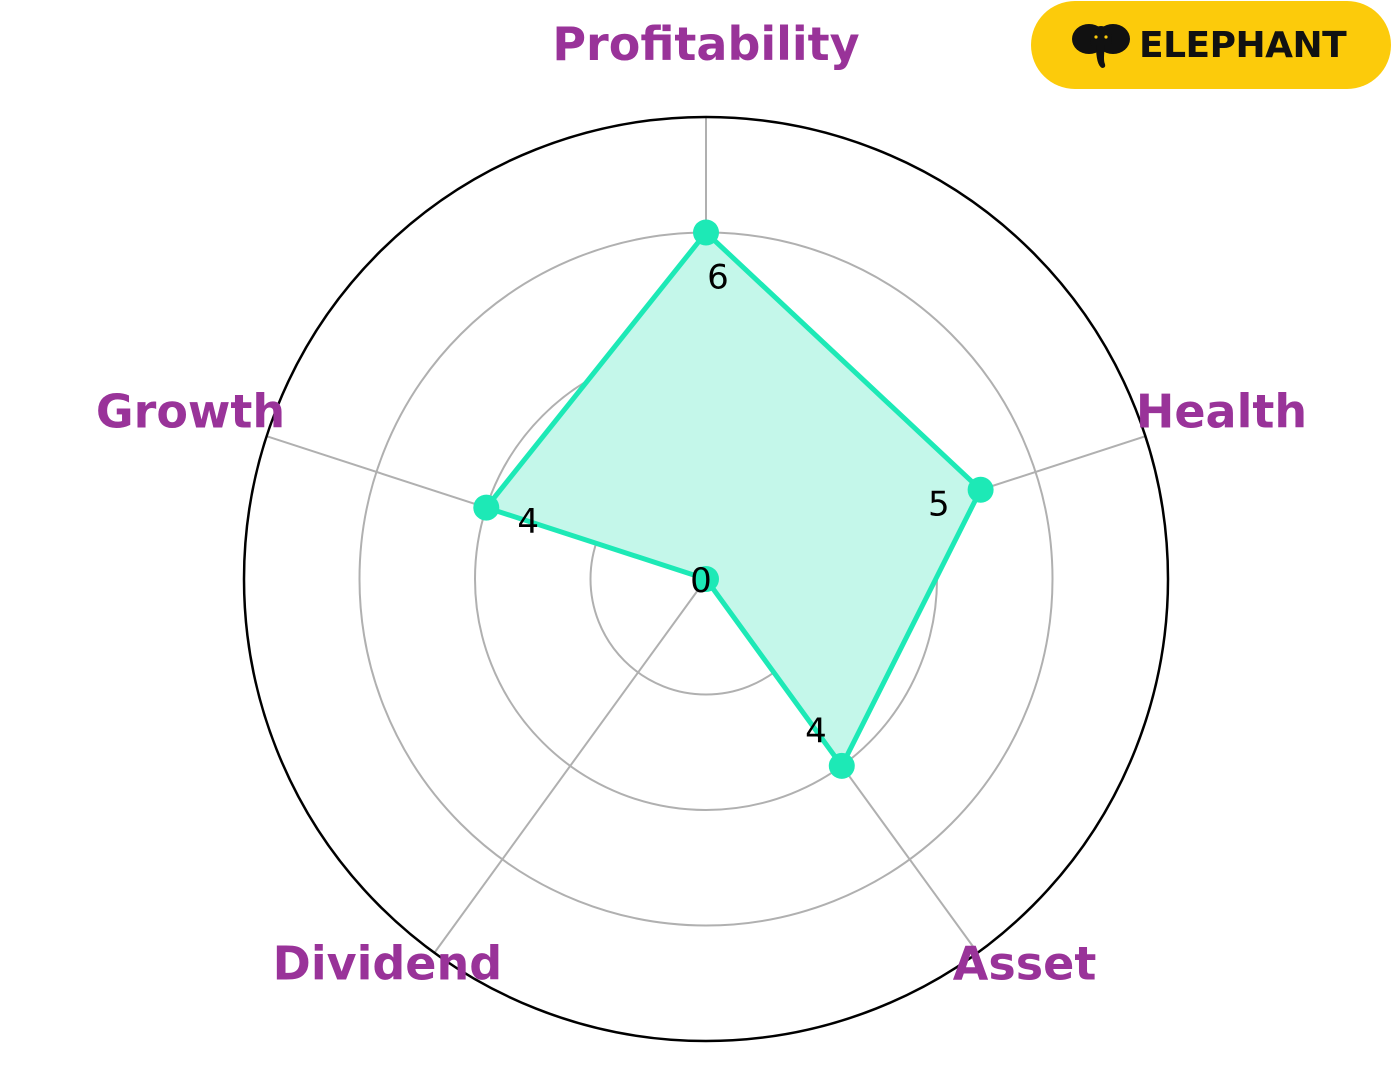 The width and height of the screenshot is (1391, 1065). I want to click on elephant-icon, so click(1101, 46).